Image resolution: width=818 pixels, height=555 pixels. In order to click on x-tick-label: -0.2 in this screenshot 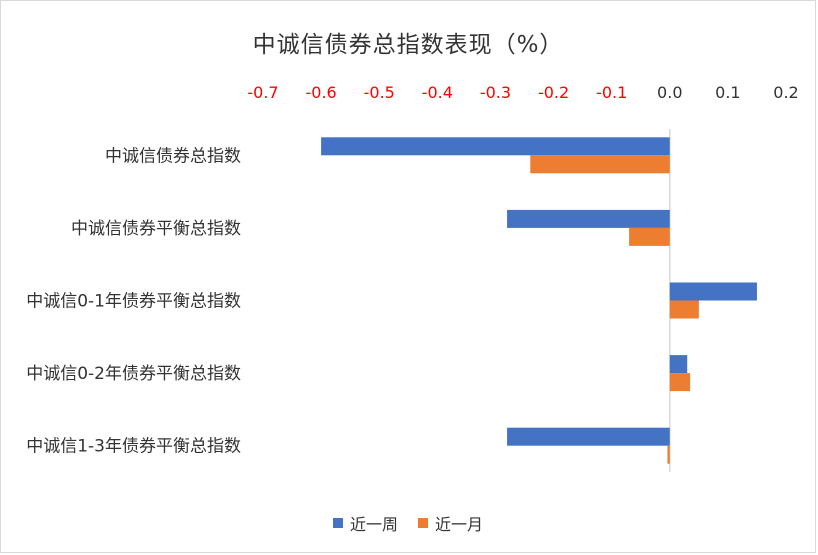, I will do `click(553, 92)`.